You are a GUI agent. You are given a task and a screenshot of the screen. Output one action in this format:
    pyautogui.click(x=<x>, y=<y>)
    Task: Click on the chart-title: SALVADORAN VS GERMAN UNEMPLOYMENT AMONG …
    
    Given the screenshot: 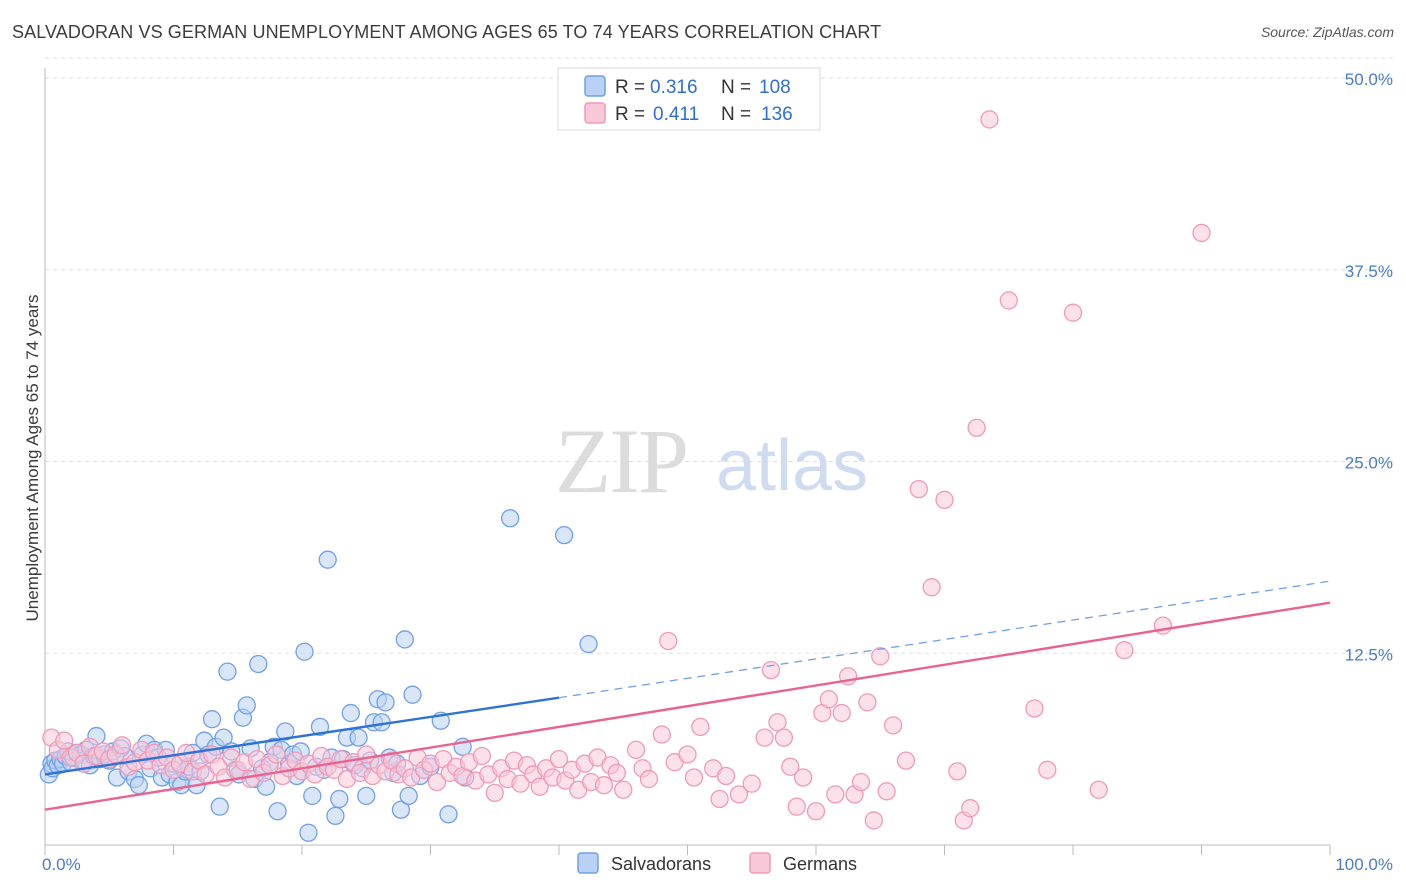 What is the action you would take?
    pyautogui.click(x=447, y=32)
    